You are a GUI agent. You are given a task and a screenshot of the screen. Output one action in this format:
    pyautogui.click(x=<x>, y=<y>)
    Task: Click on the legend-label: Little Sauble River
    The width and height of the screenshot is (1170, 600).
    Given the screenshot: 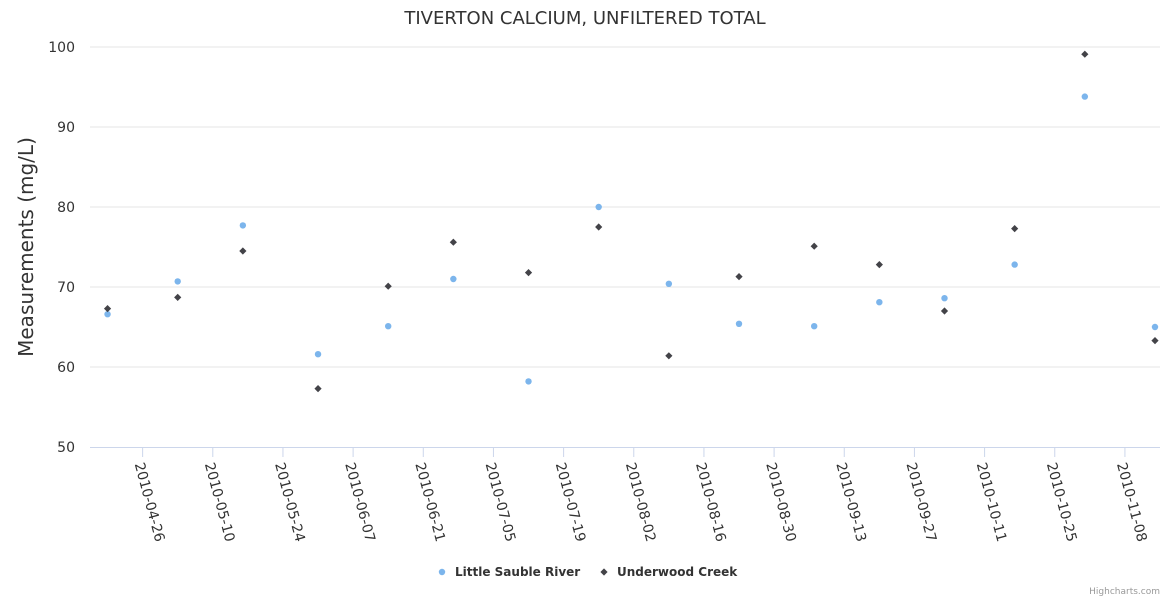 What is the action you would take?
    pyautogui.click(x=517, y=572)
    